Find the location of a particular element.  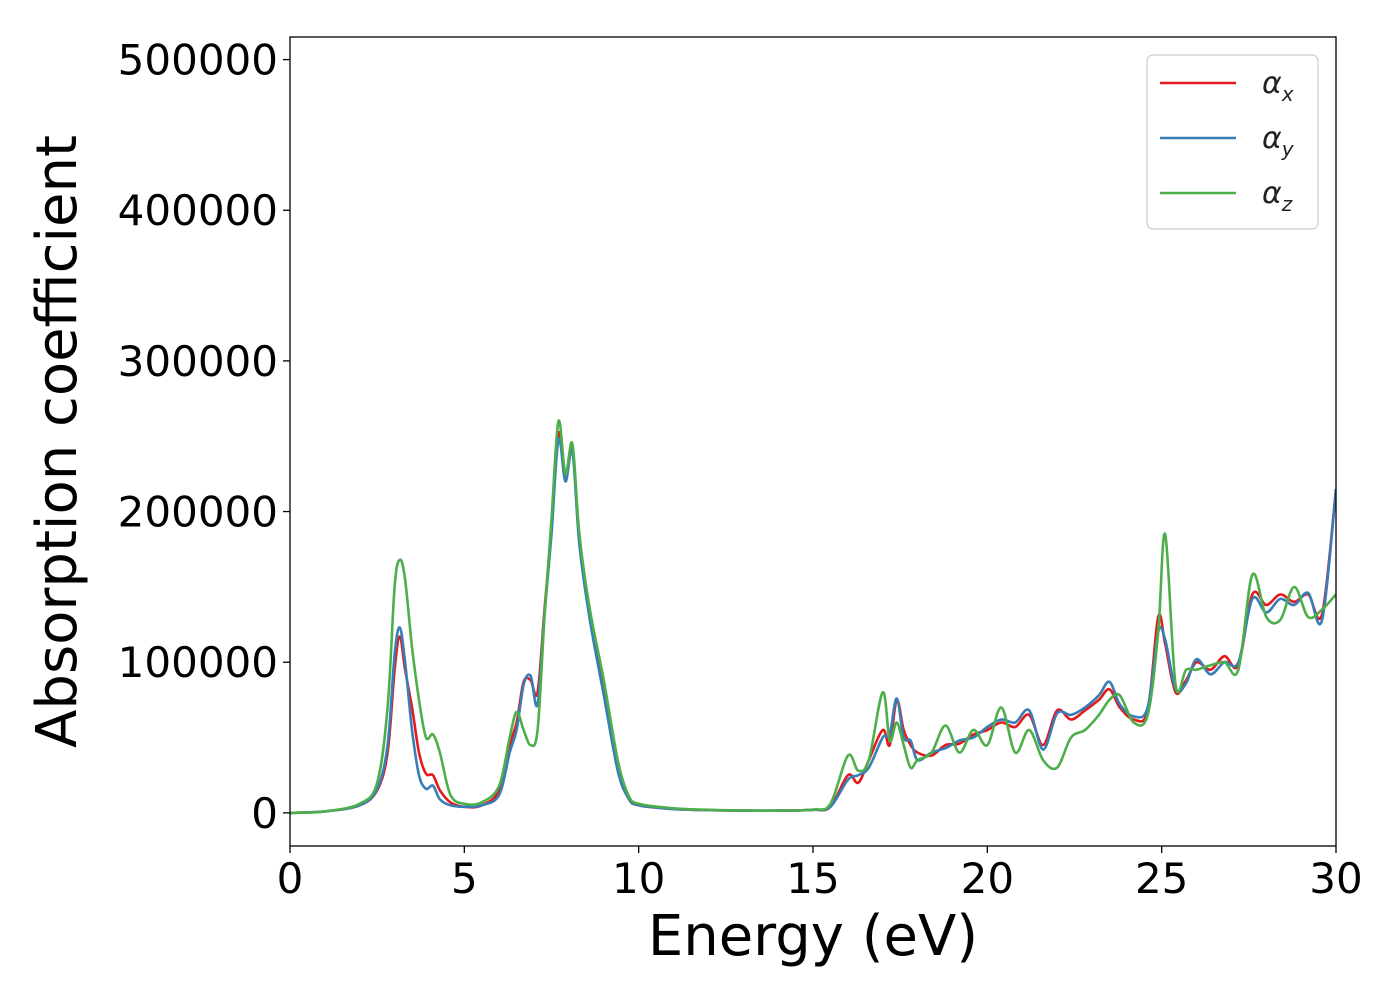

x-axis-title: Energy (eV) is located at coordinates (813, 936).